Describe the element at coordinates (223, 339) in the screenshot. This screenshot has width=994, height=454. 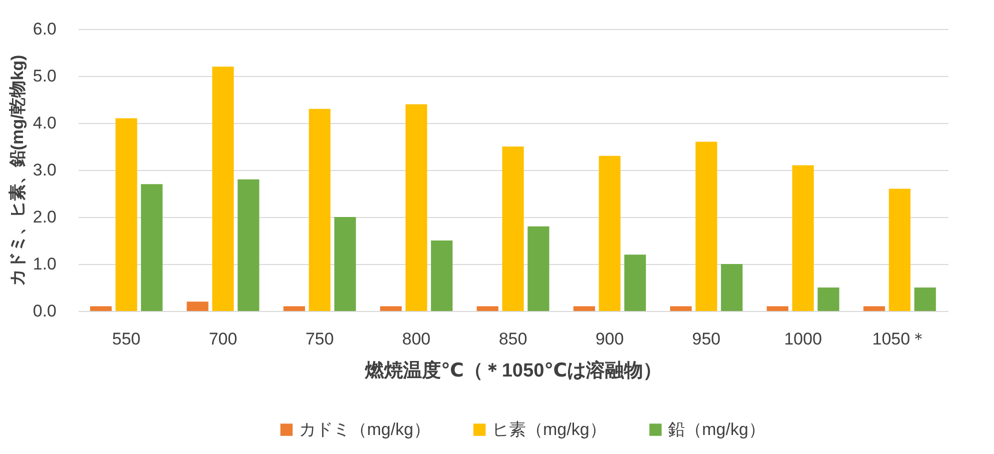
I see `x-tick-label: 700` at that location.